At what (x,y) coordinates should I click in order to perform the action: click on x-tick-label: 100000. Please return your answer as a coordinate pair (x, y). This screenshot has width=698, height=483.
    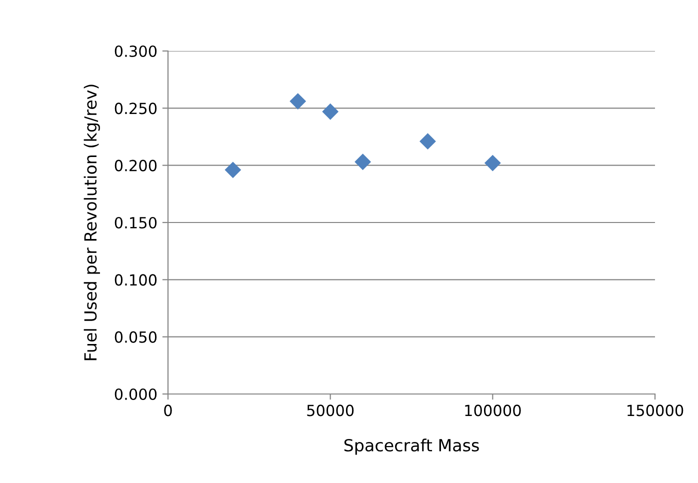
    Looking at the image, I should click on (493, 410).